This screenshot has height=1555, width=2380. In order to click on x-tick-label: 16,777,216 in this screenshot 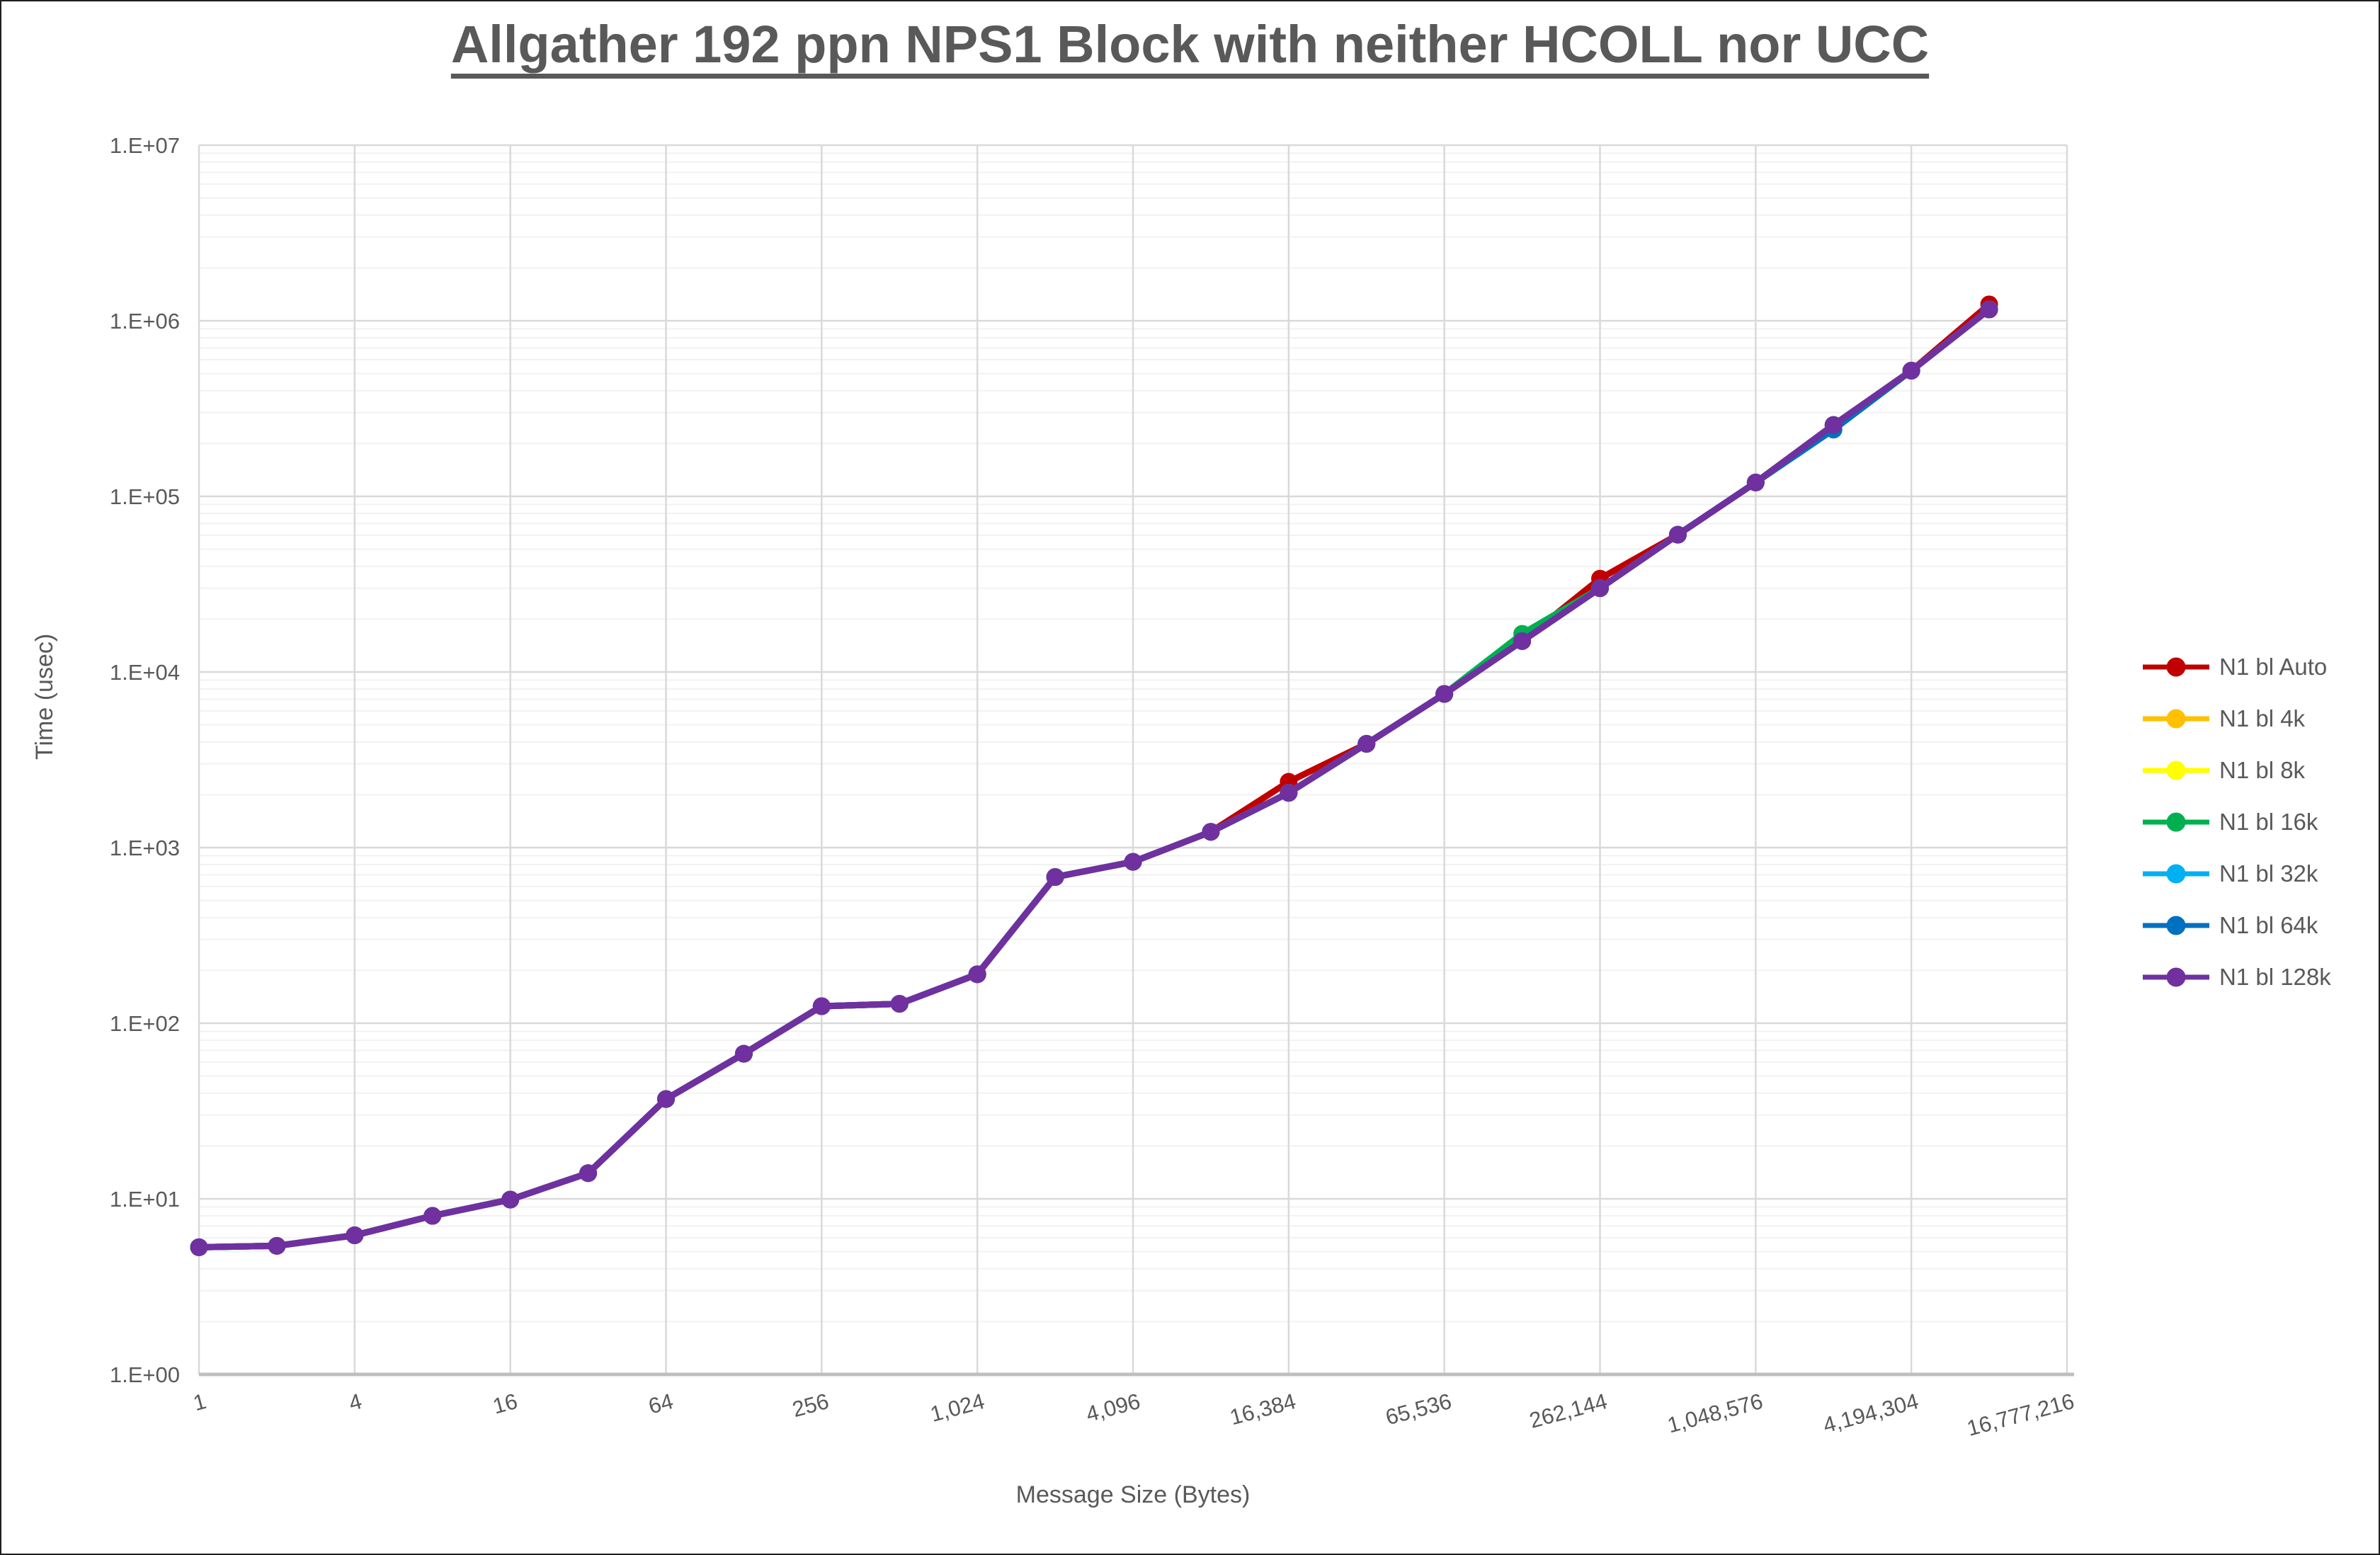, I will do `click(2020, 1415)`.